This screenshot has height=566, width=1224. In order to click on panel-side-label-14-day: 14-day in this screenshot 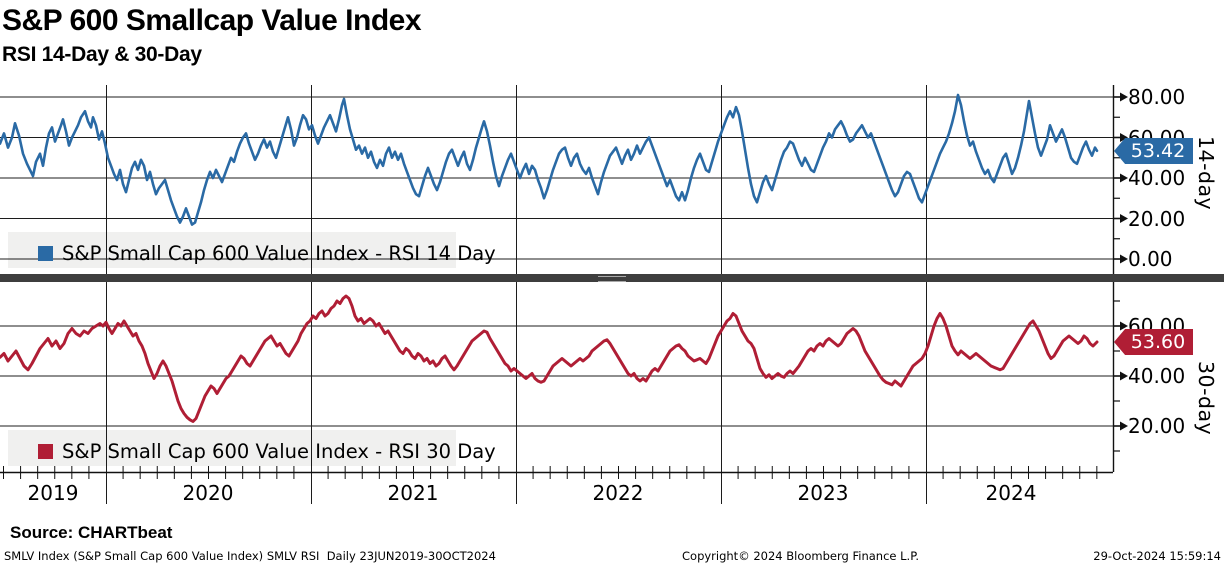, I will do `click(1206, 173)`.